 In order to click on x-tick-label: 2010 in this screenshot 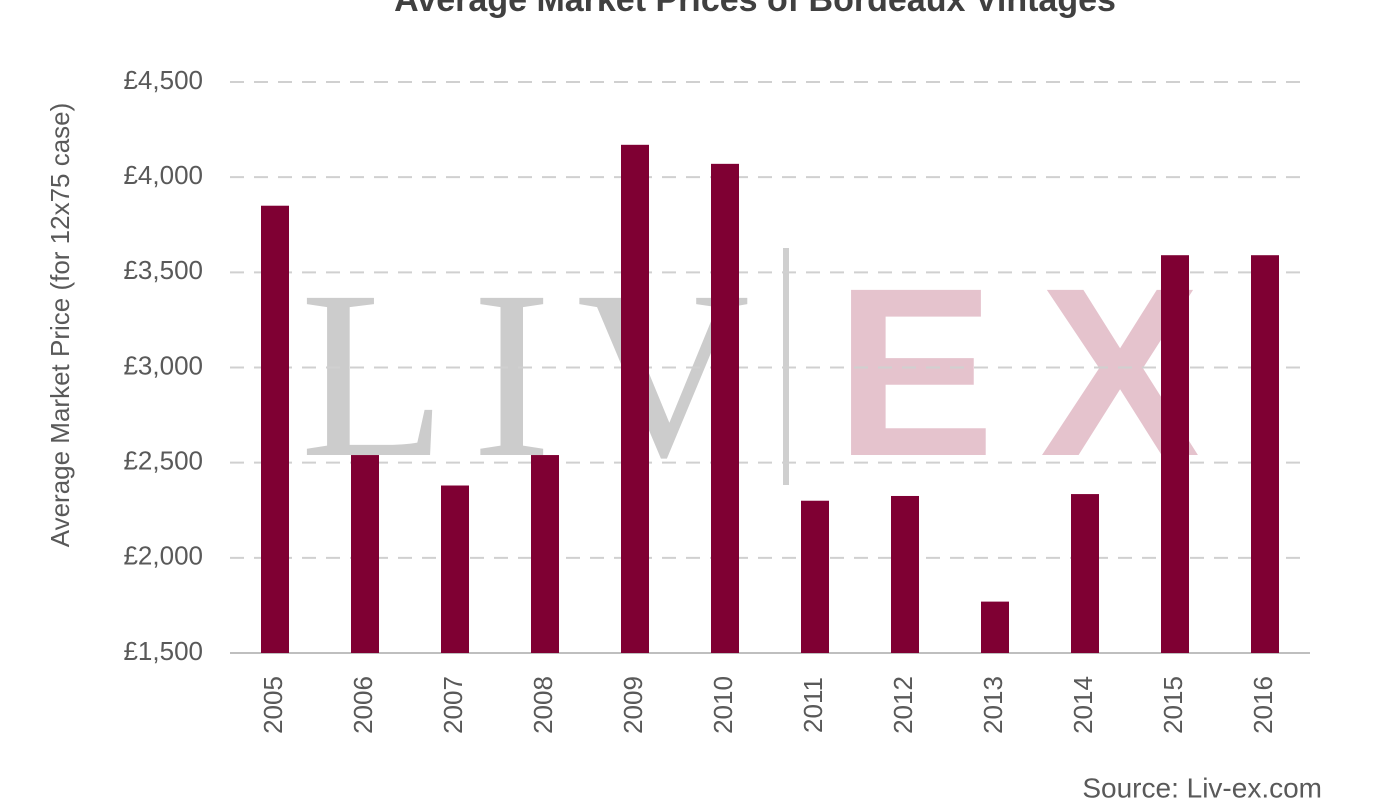, I will do `click(723, 705)`.